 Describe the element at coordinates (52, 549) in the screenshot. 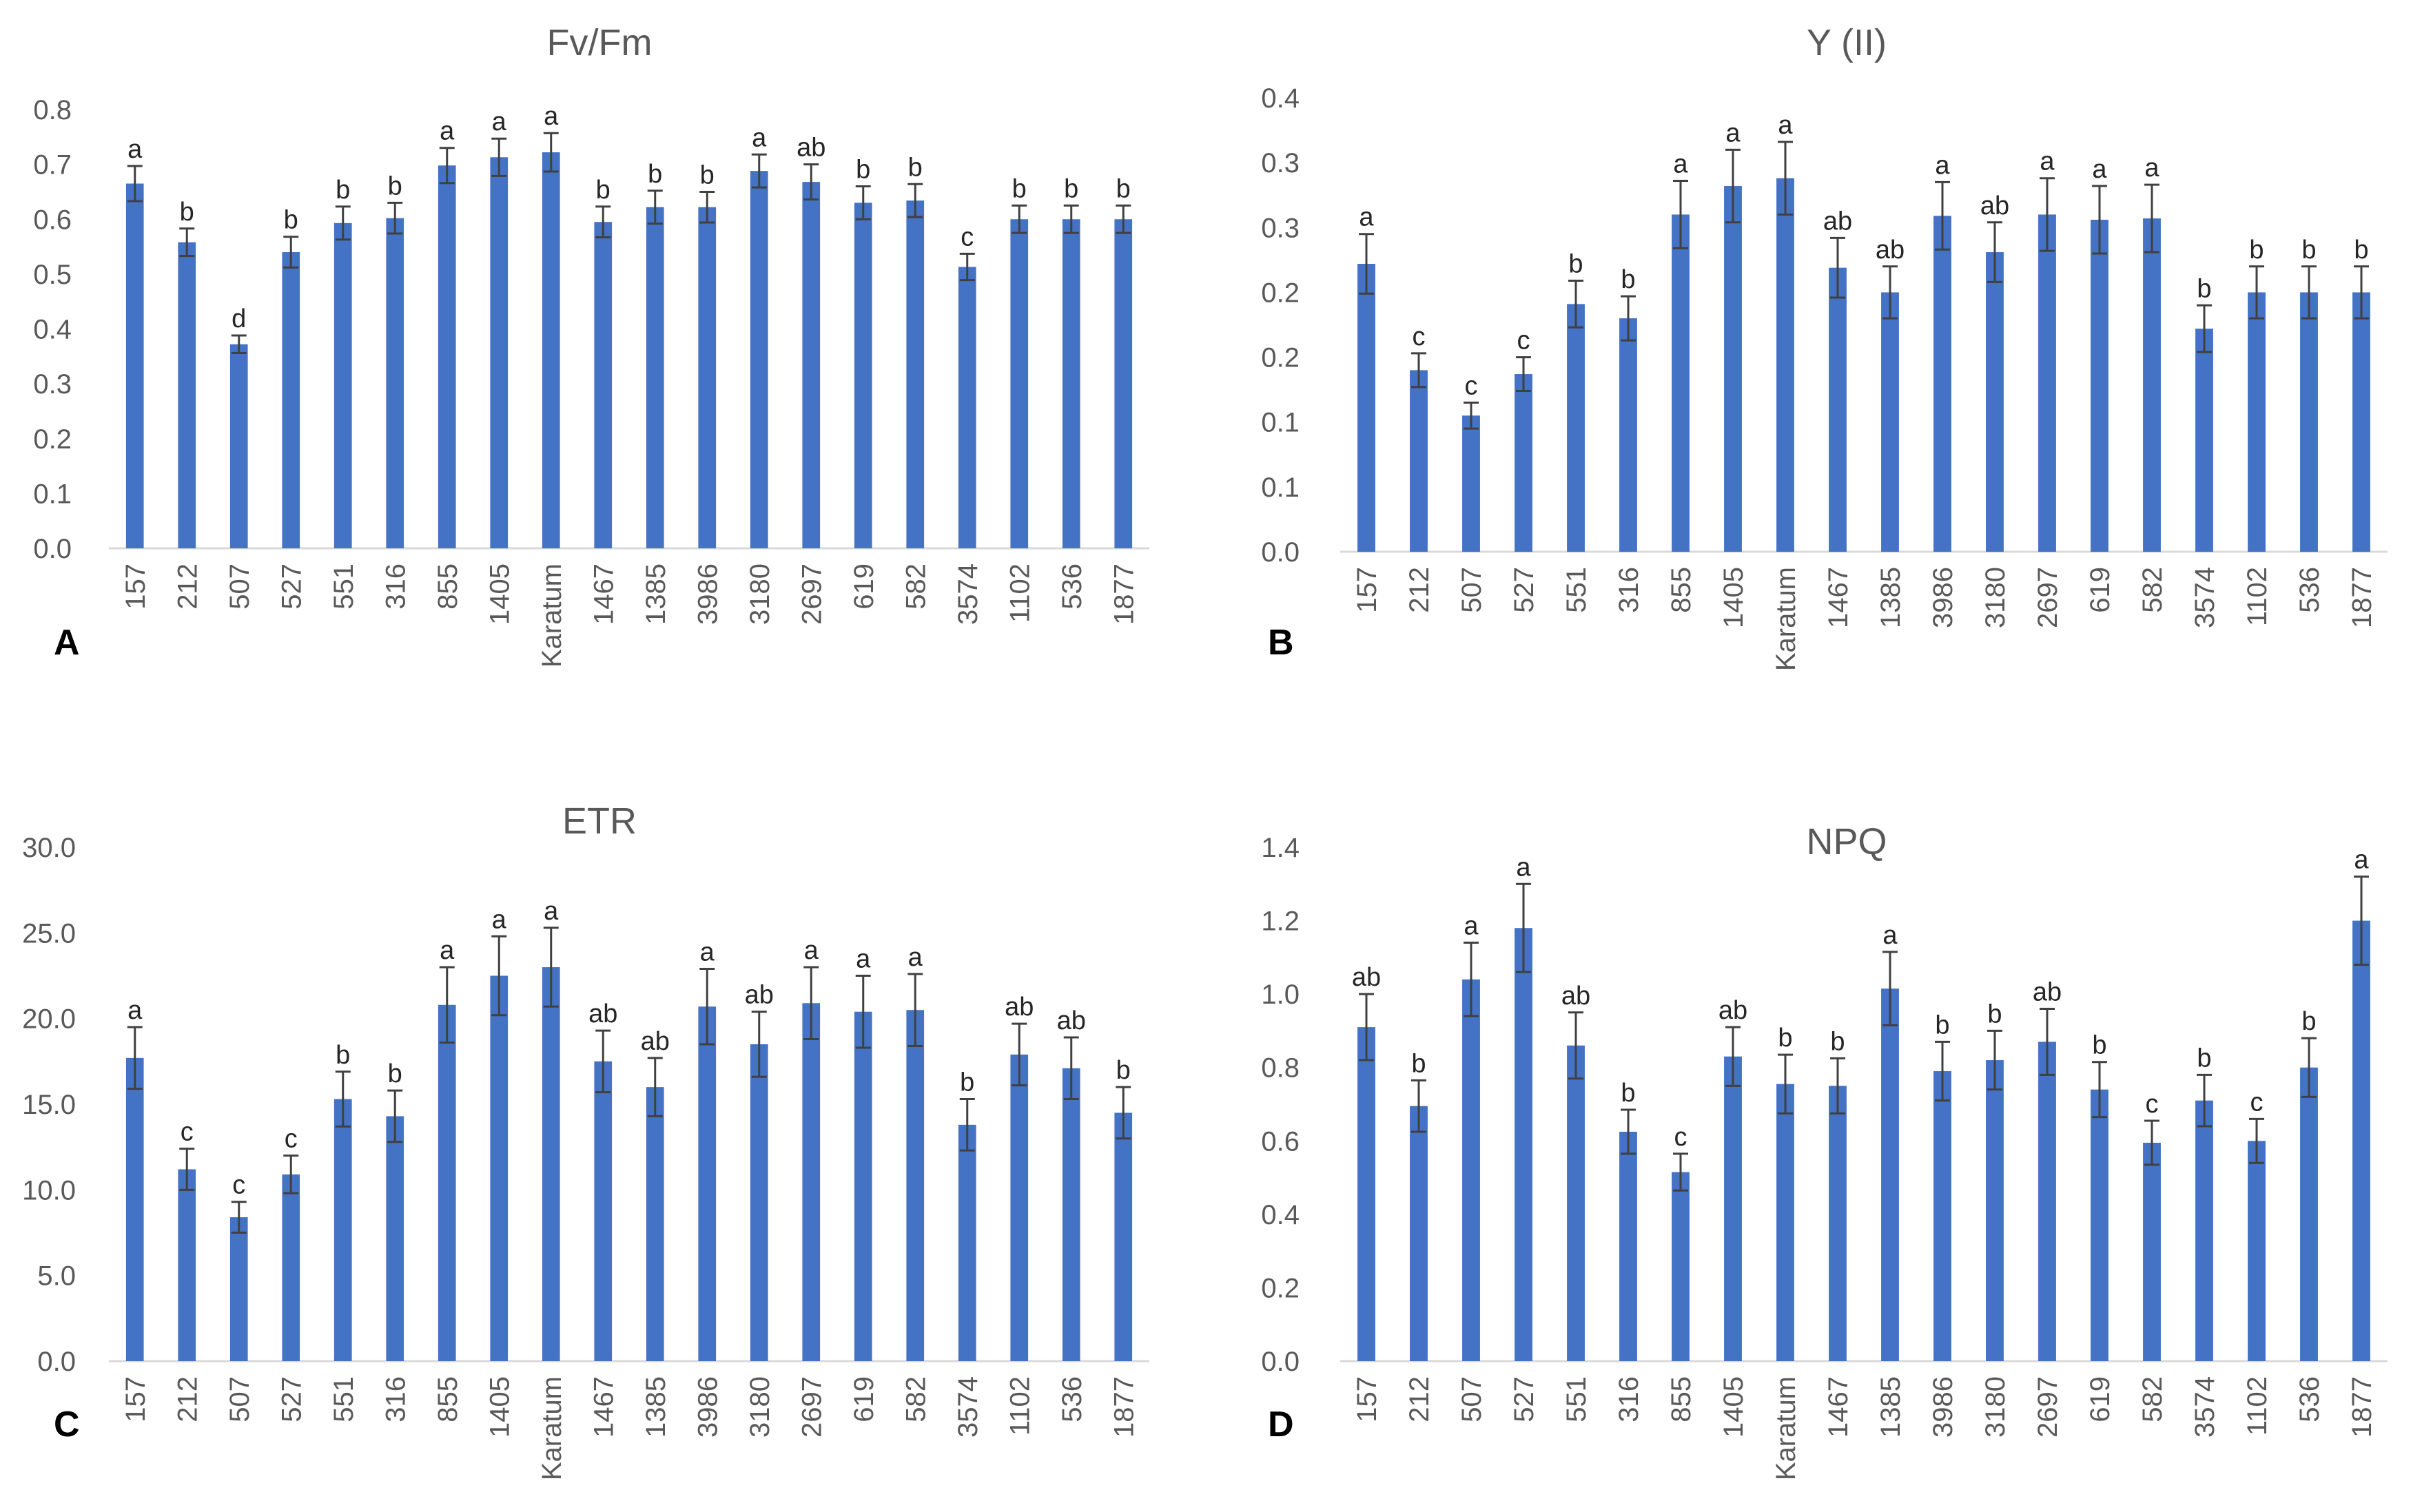

I see `chart-a-ytick-label: 0.0` at that location.